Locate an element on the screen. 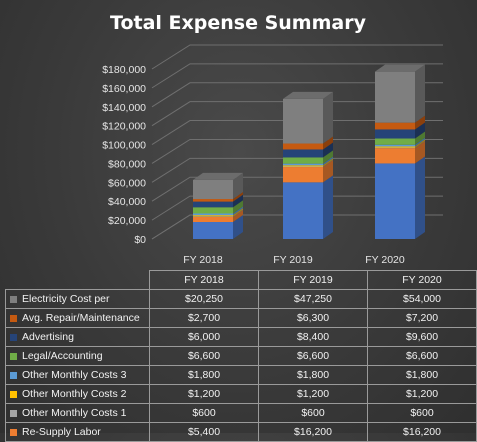  table-header-fy2018: FY 2018 is located at coordinates (204, 280).